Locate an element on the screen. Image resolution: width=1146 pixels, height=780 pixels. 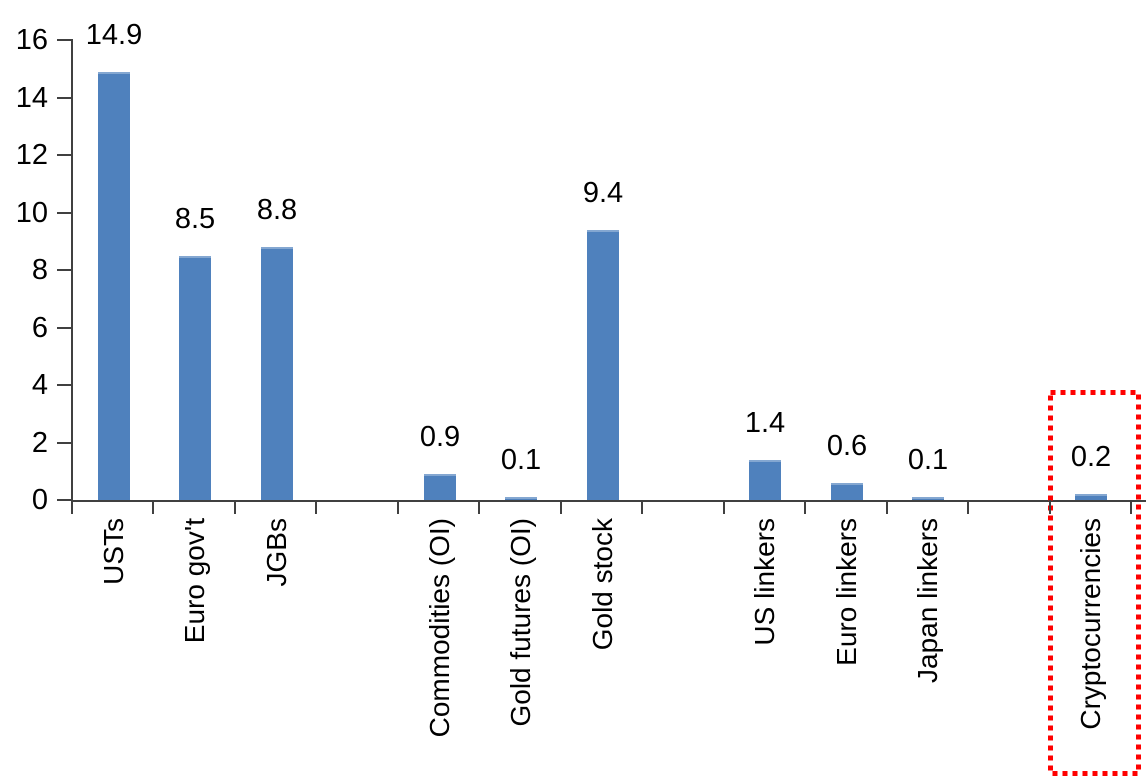
y-axis-tick-label: 14 is located at coordinates (31, 98).